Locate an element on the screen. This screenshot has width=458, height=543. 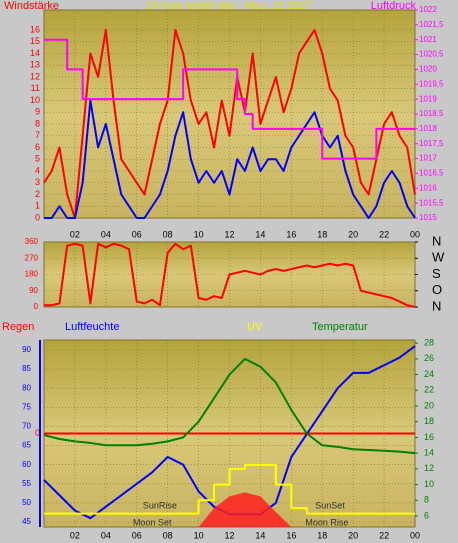
y2-tick-label: 1017 is located at coordinates (428, 158).